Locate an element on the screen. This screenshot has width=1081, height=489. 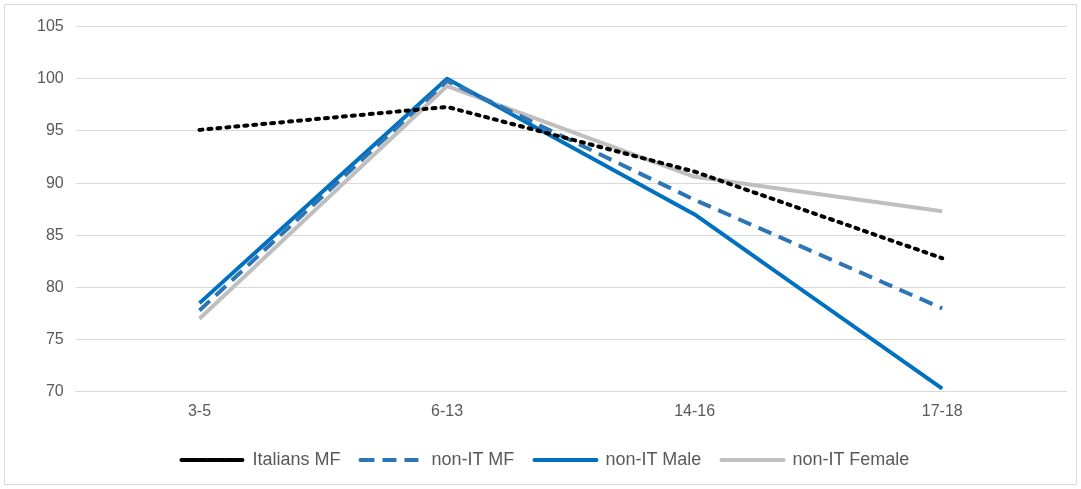
x-tick-label: 14-16 is located at coordinates (695, 410).